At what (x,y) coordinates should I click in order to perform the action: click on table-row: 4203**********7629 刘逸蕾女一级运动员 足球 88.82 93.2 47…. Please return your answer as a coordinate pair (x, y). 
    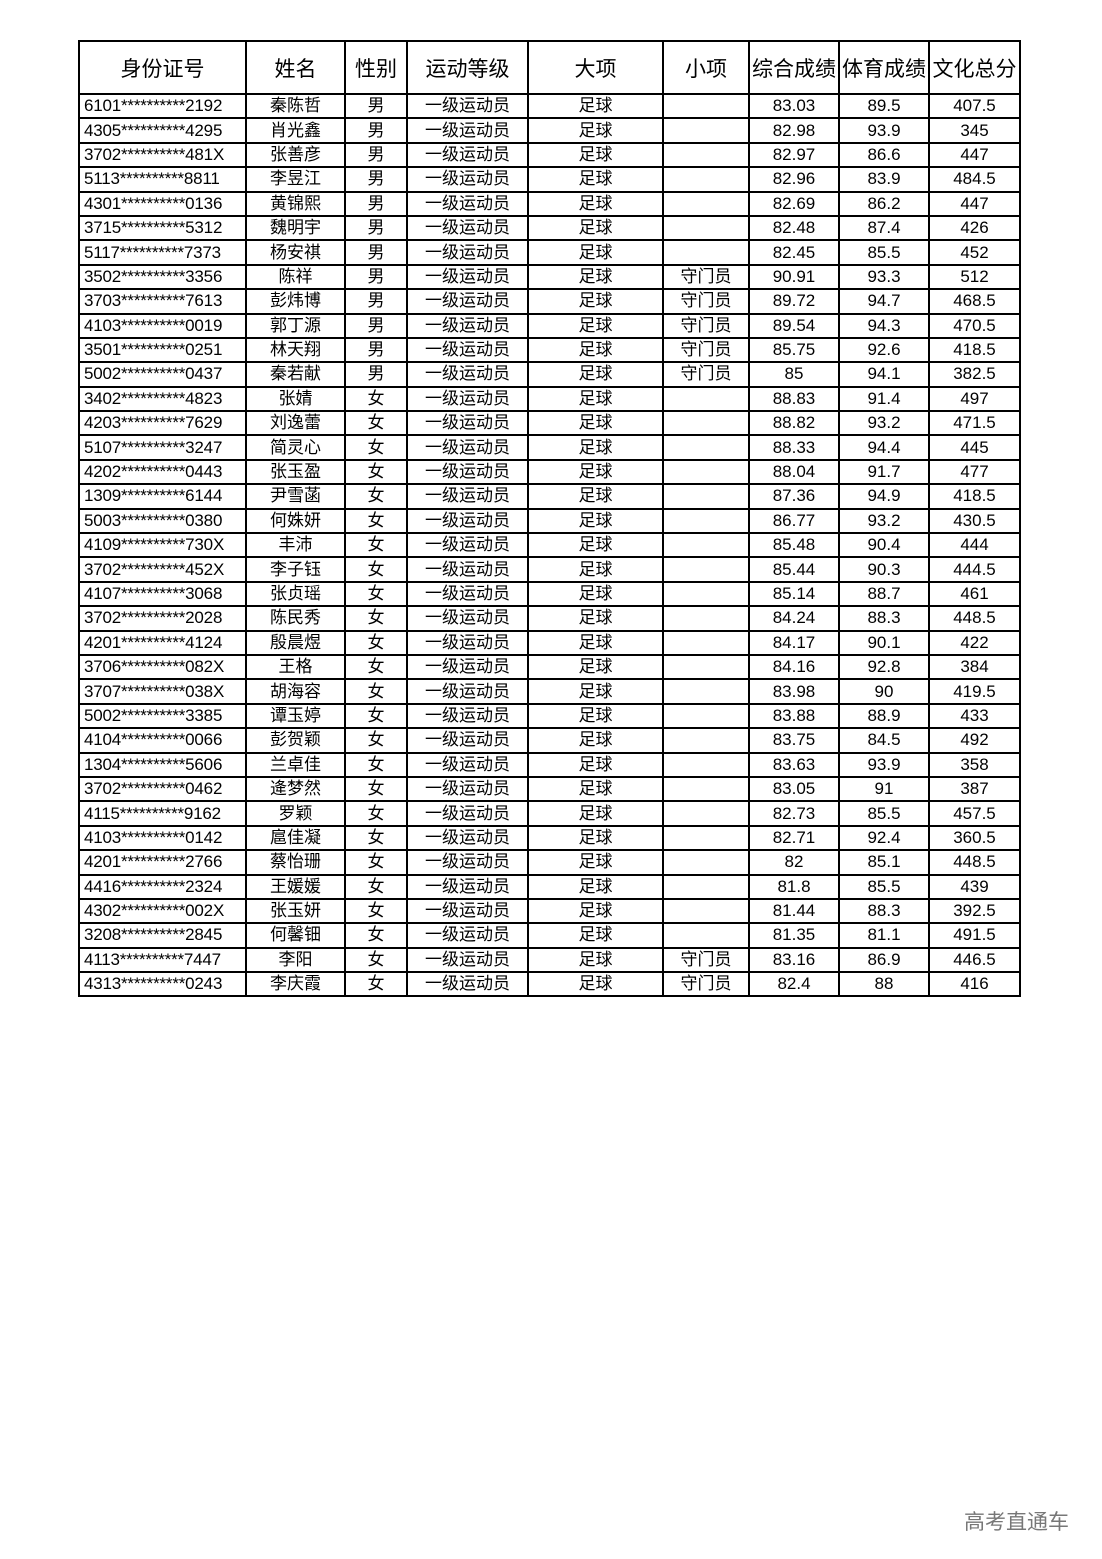
    Looking at the image, I should click on (549, 423).